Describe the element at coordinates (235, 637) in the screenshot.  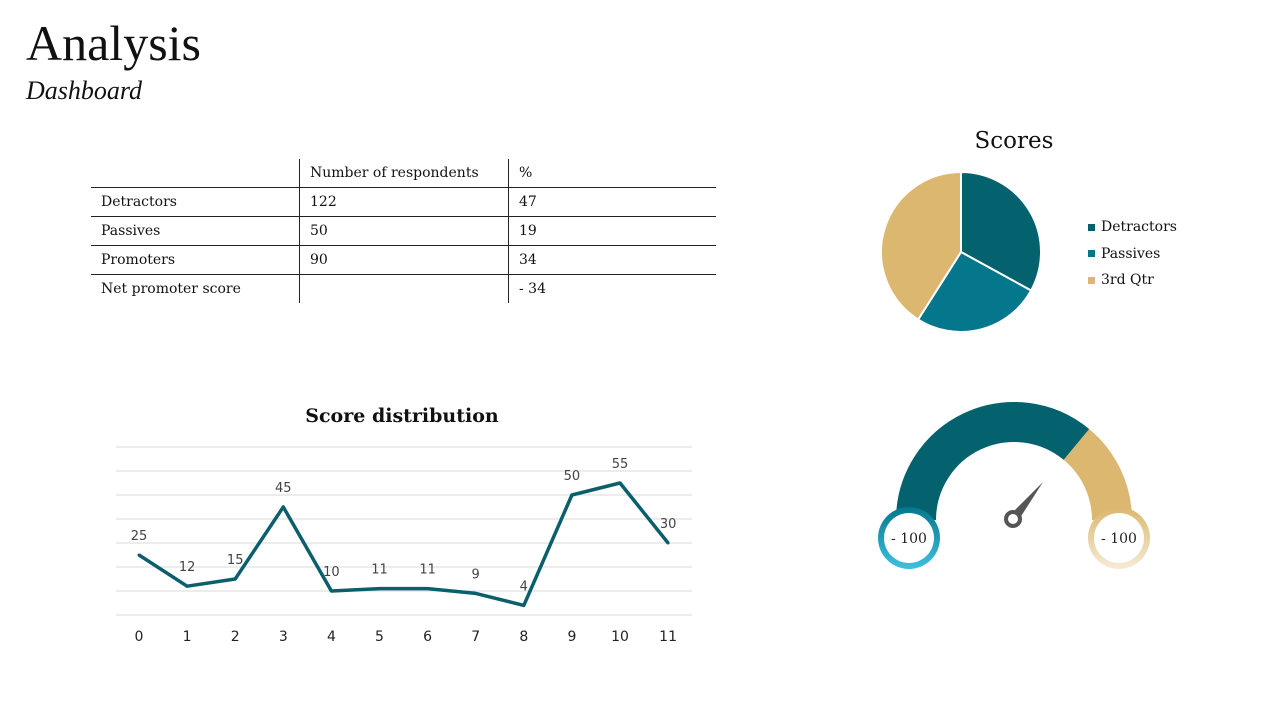
I see `x-tick-label: 2` at that location.